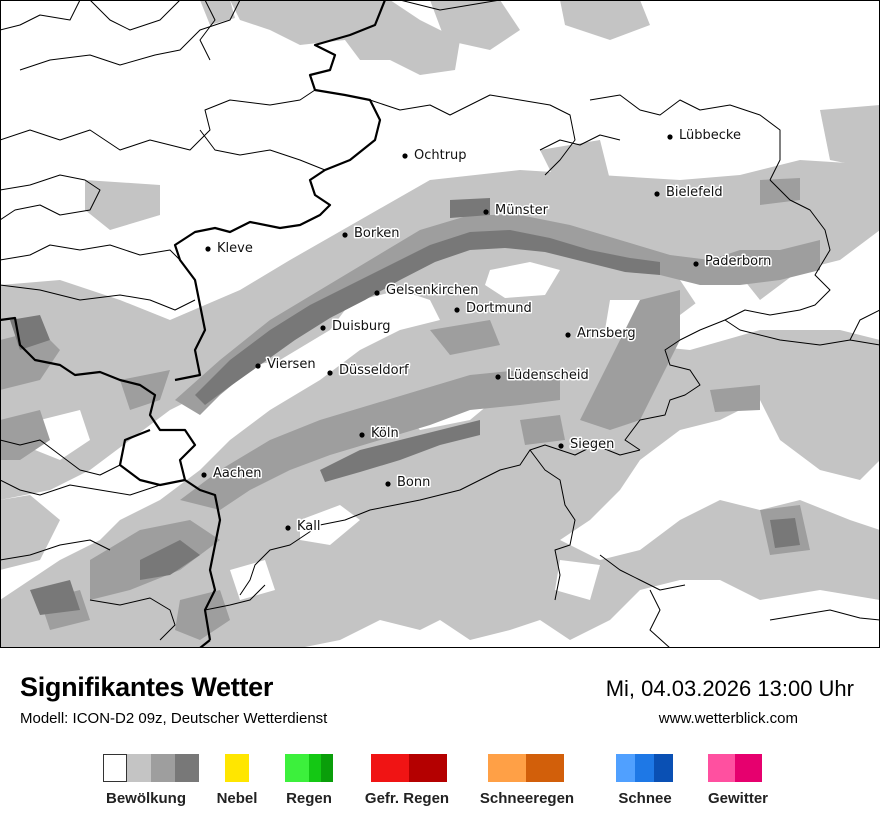 This screenshot has width=880, height=830. Describe the element at coordinates (527, 798) in the screenshot. I see `legend-label-schneeregen: Schneeregen` at that location.